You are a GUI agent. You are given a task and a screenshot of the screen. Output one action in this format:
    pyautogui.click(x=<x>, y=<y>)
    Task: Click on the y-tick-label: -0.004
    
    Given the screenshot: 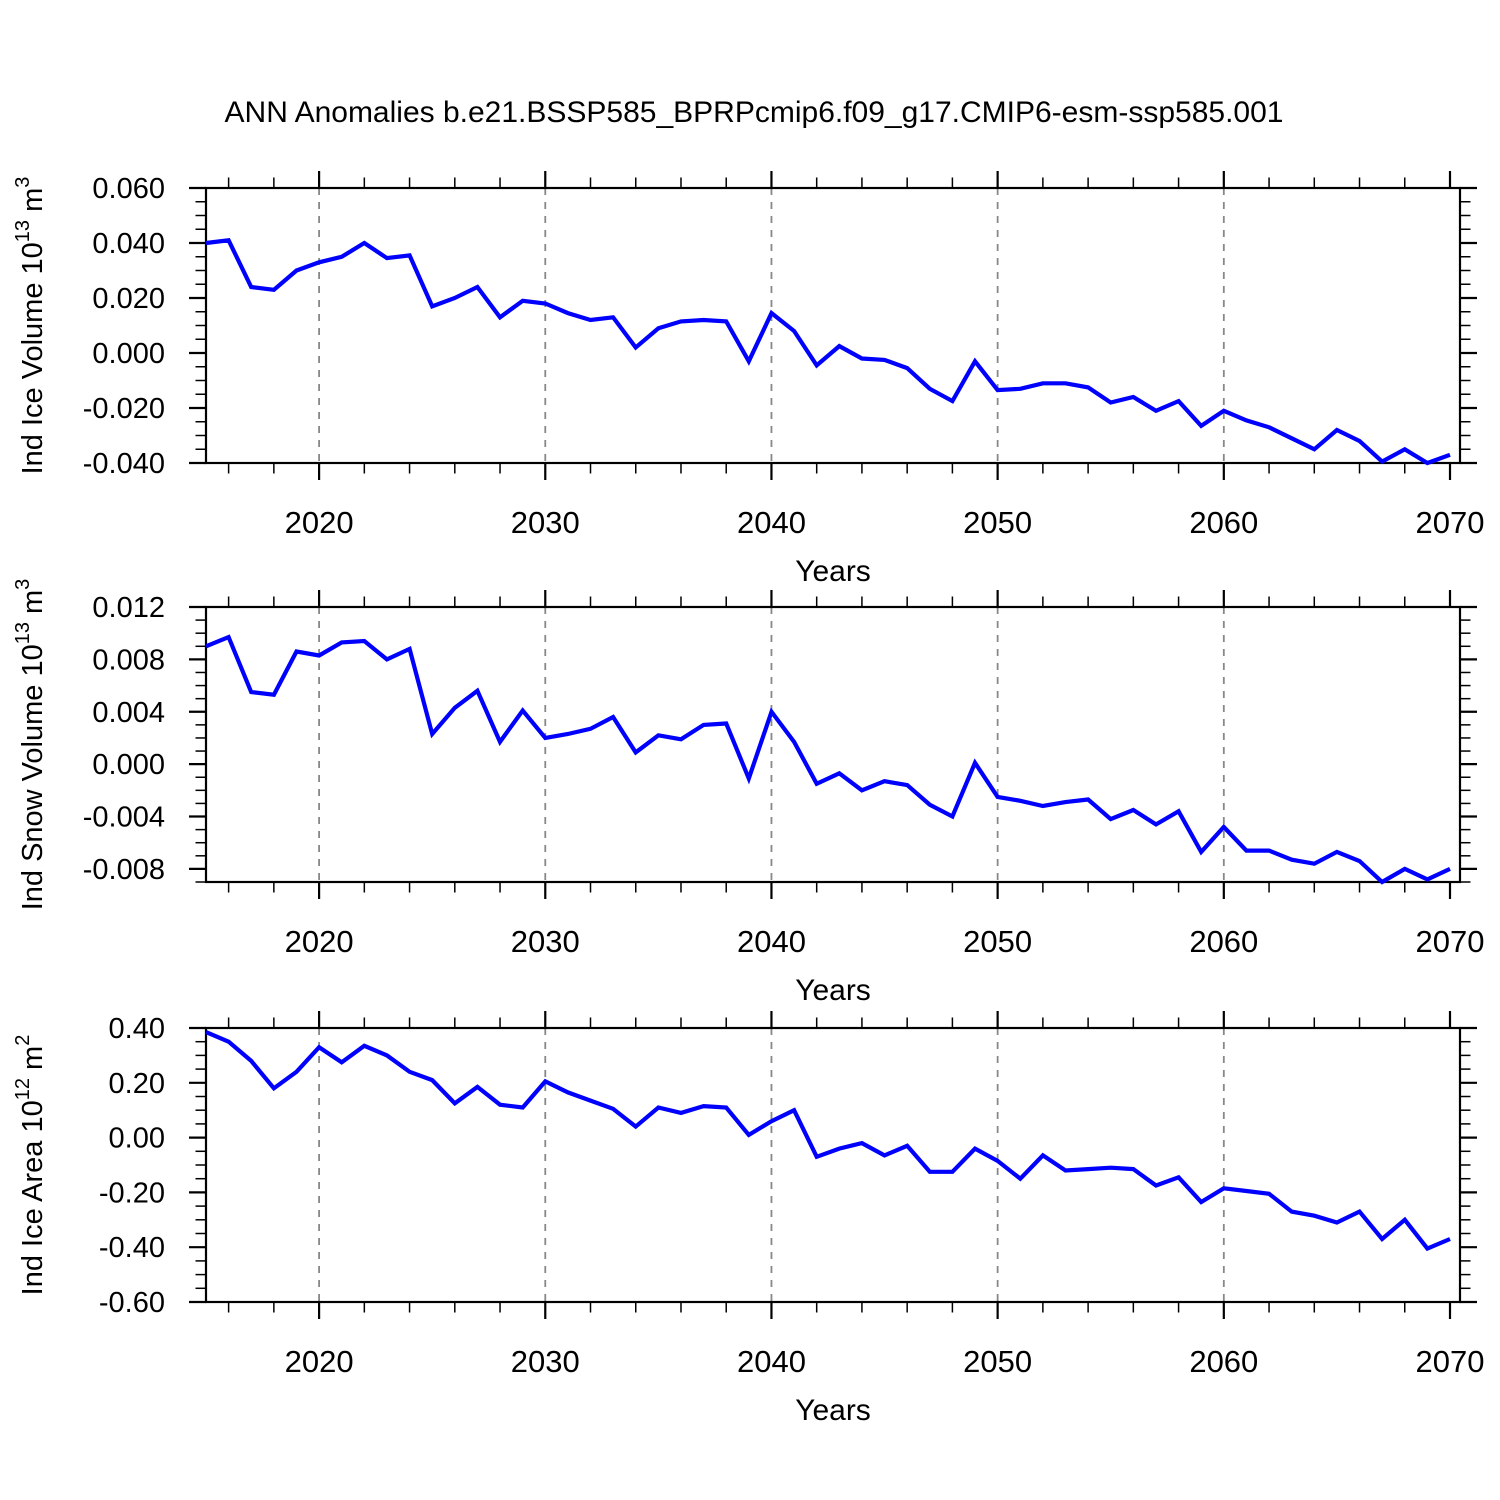 What is the action you would take?
    pyautogui.click(x=124, y=818)
    